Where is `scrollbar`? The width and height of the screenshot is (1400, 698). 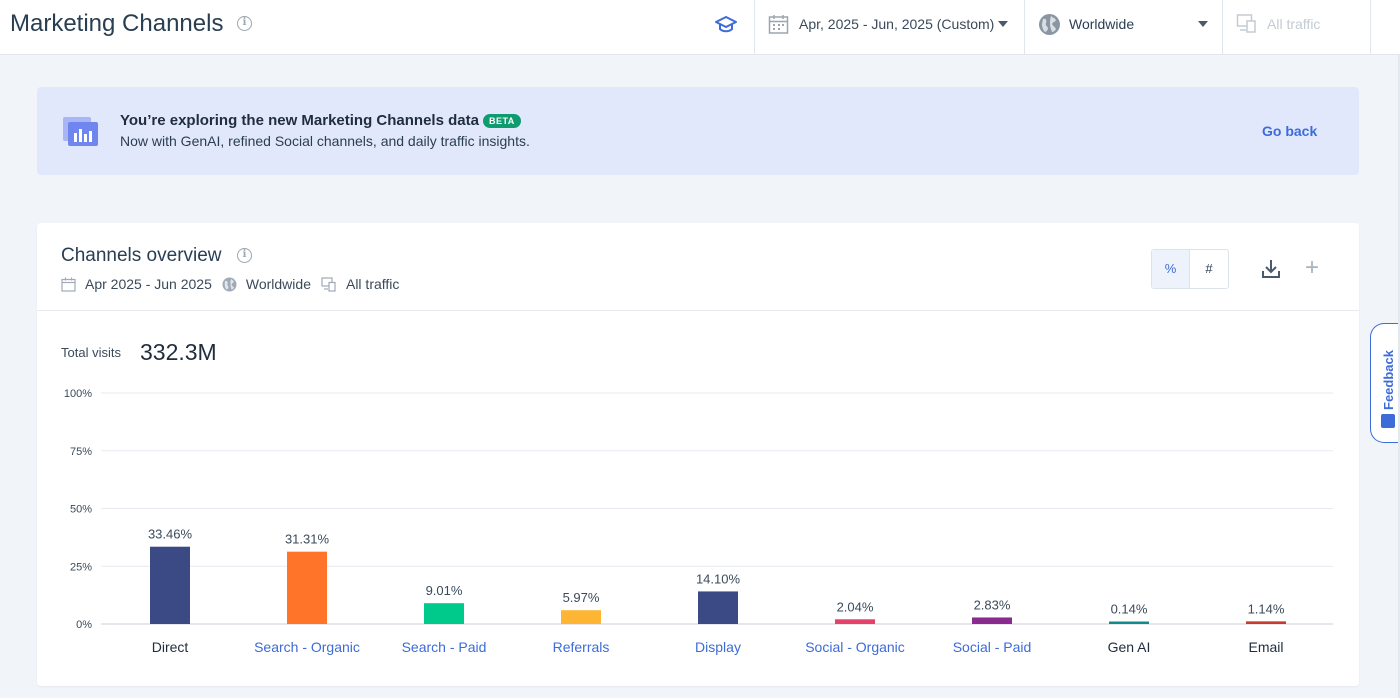
scrollbar is located at coordinates (1399, 376).